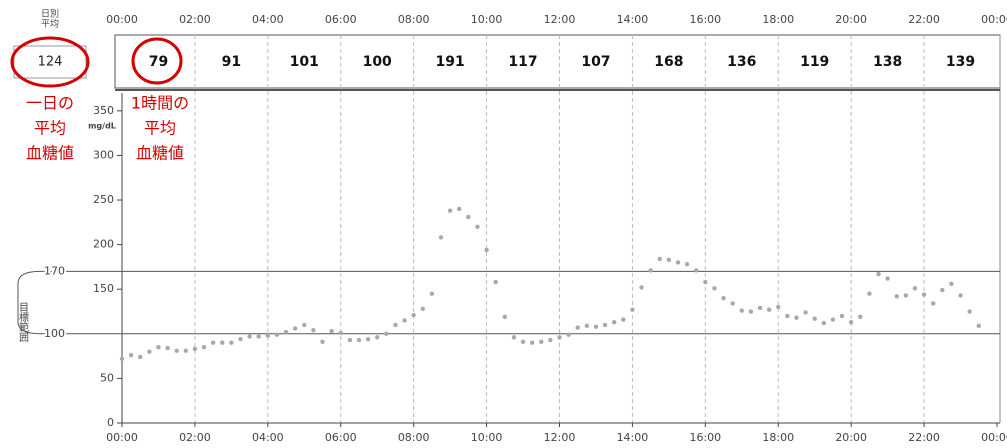 This screenshot has width=1007, height=448. Describe the element at coordinates (29, 302) in the screenshot. I see `target-bracket` at that location.